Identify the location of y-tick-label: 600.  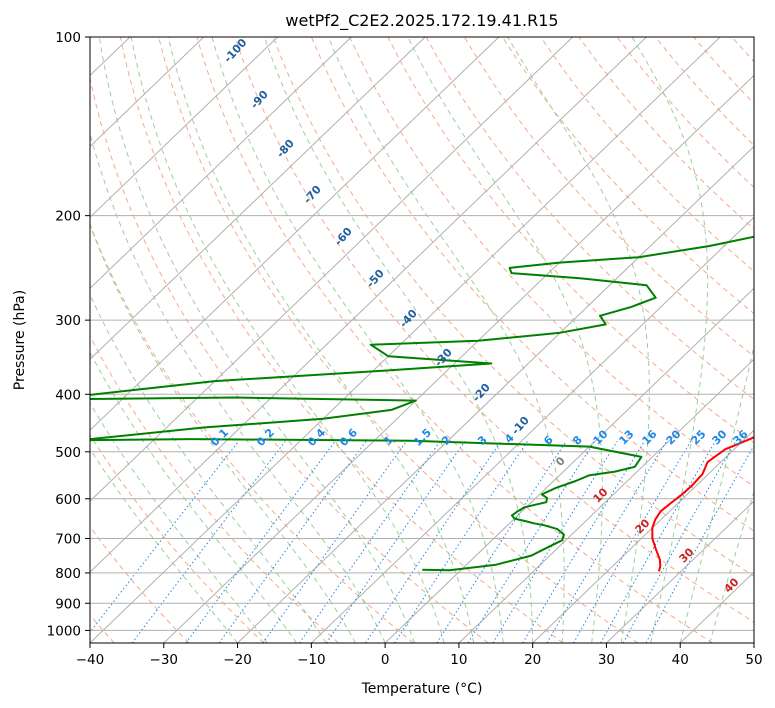
(68, 500).